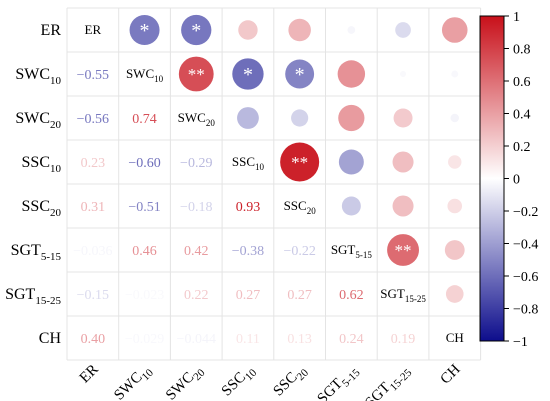  What do you see at coordinates (144, 163) in the screenshot?
I see `corr-value-r3-c1: −0.60` at bounding box center [144, 163].